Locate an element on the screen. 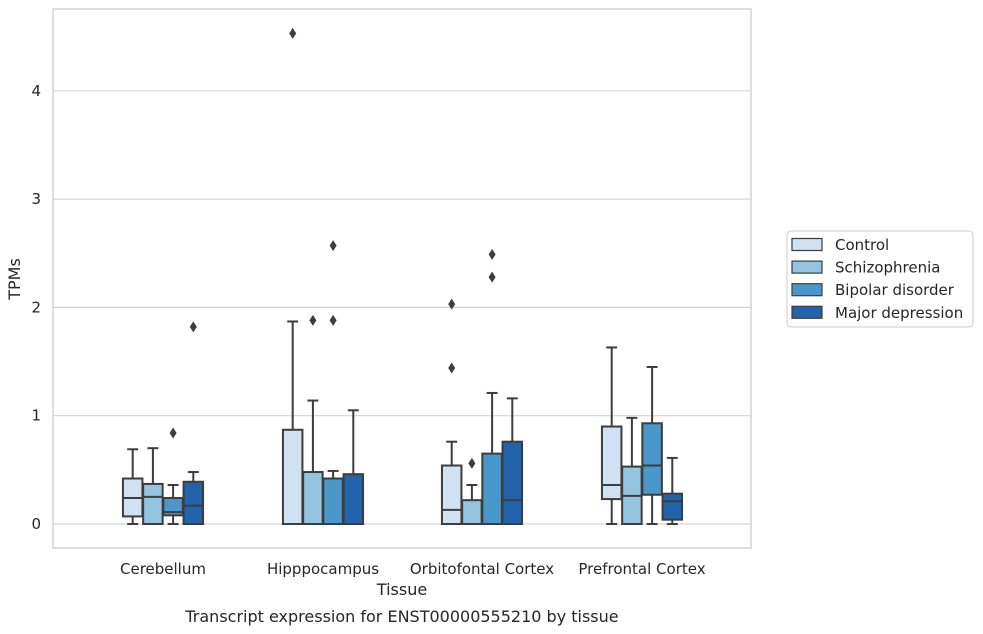 This screenshot has height=634, width=983. y-tick-label: 3 is located at coordinates (36, 199).